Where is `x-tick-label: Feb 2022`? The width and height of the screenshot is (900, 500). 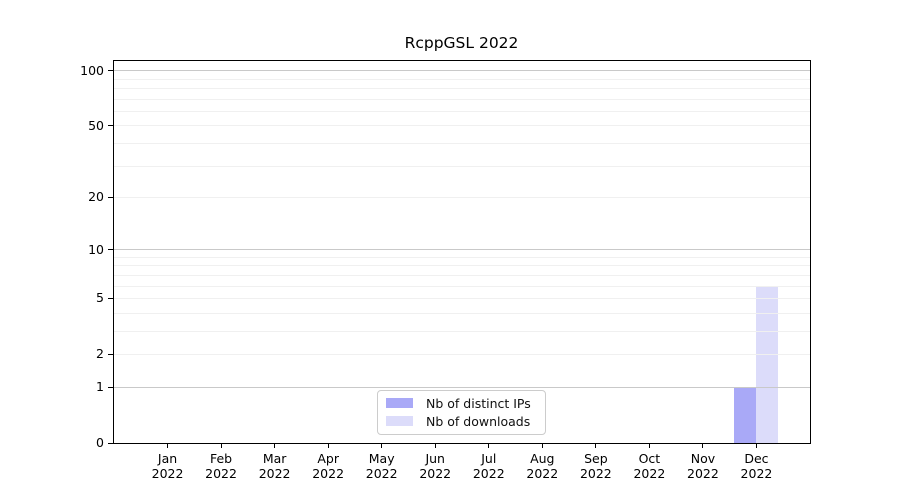 x-tick-label: Feb 2022 is located at coordinates (221, 466).